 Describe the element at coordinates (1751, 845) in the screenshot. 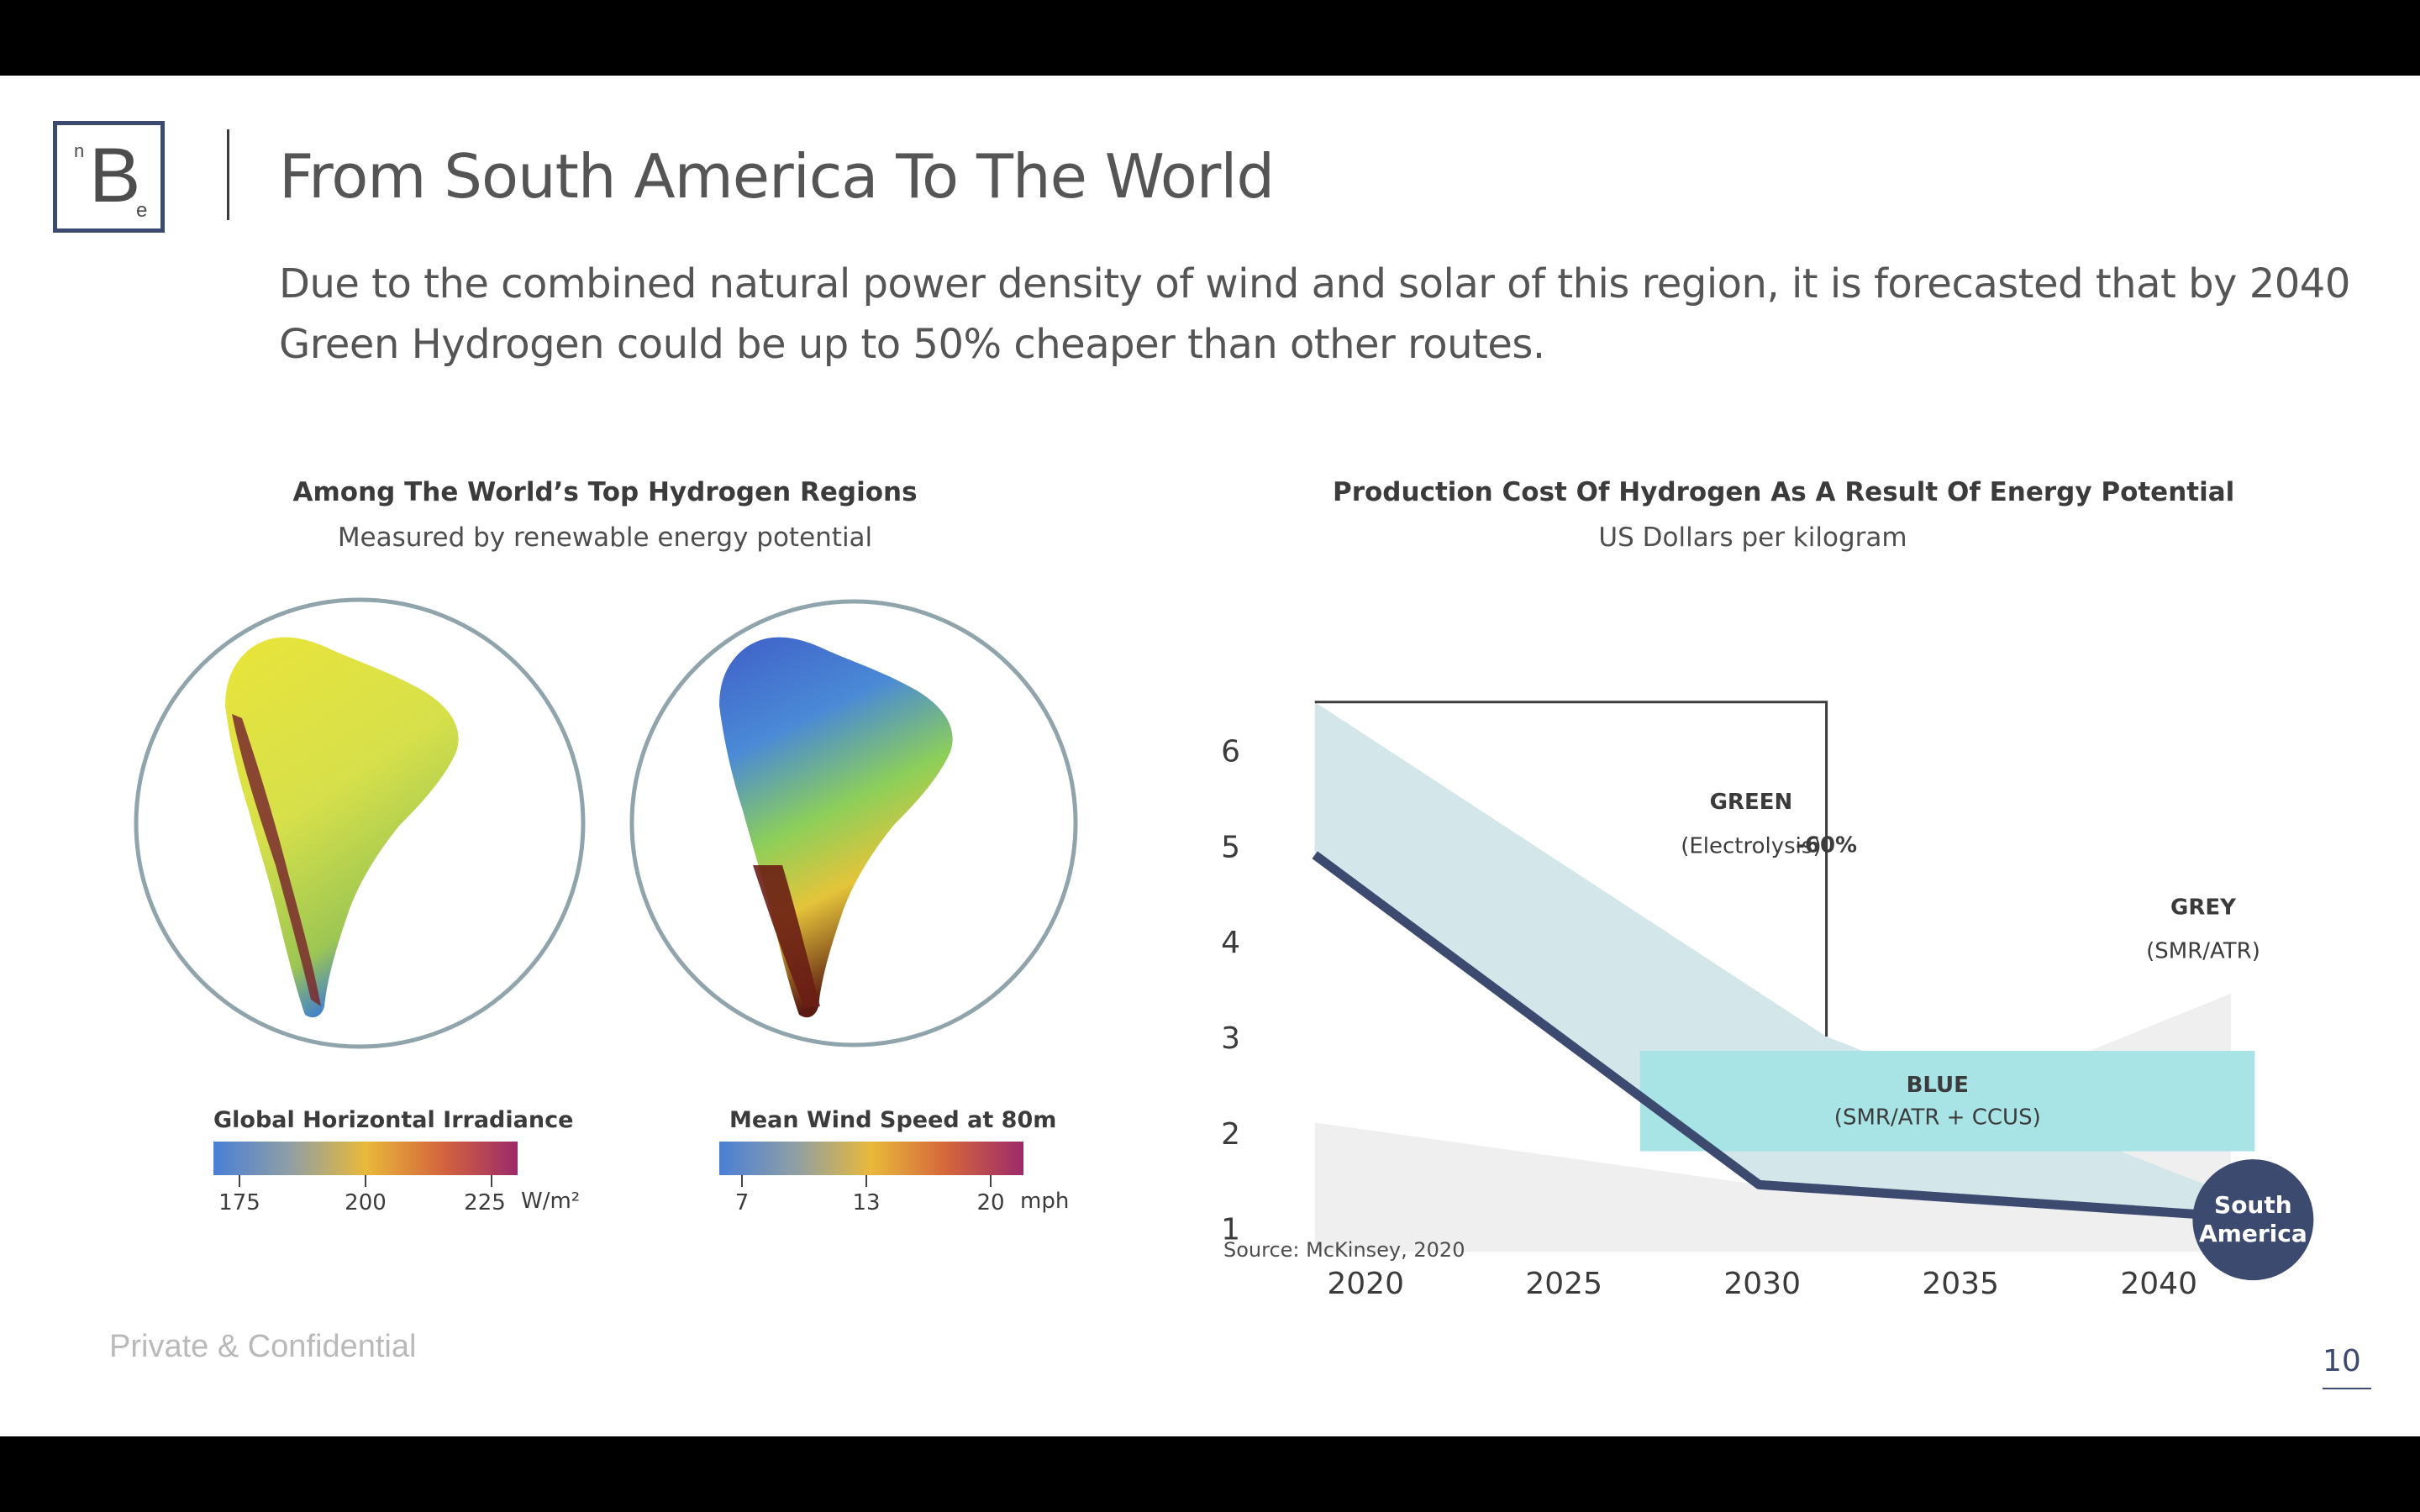

I see `green-series-note: (Electrolysis)` at that location.